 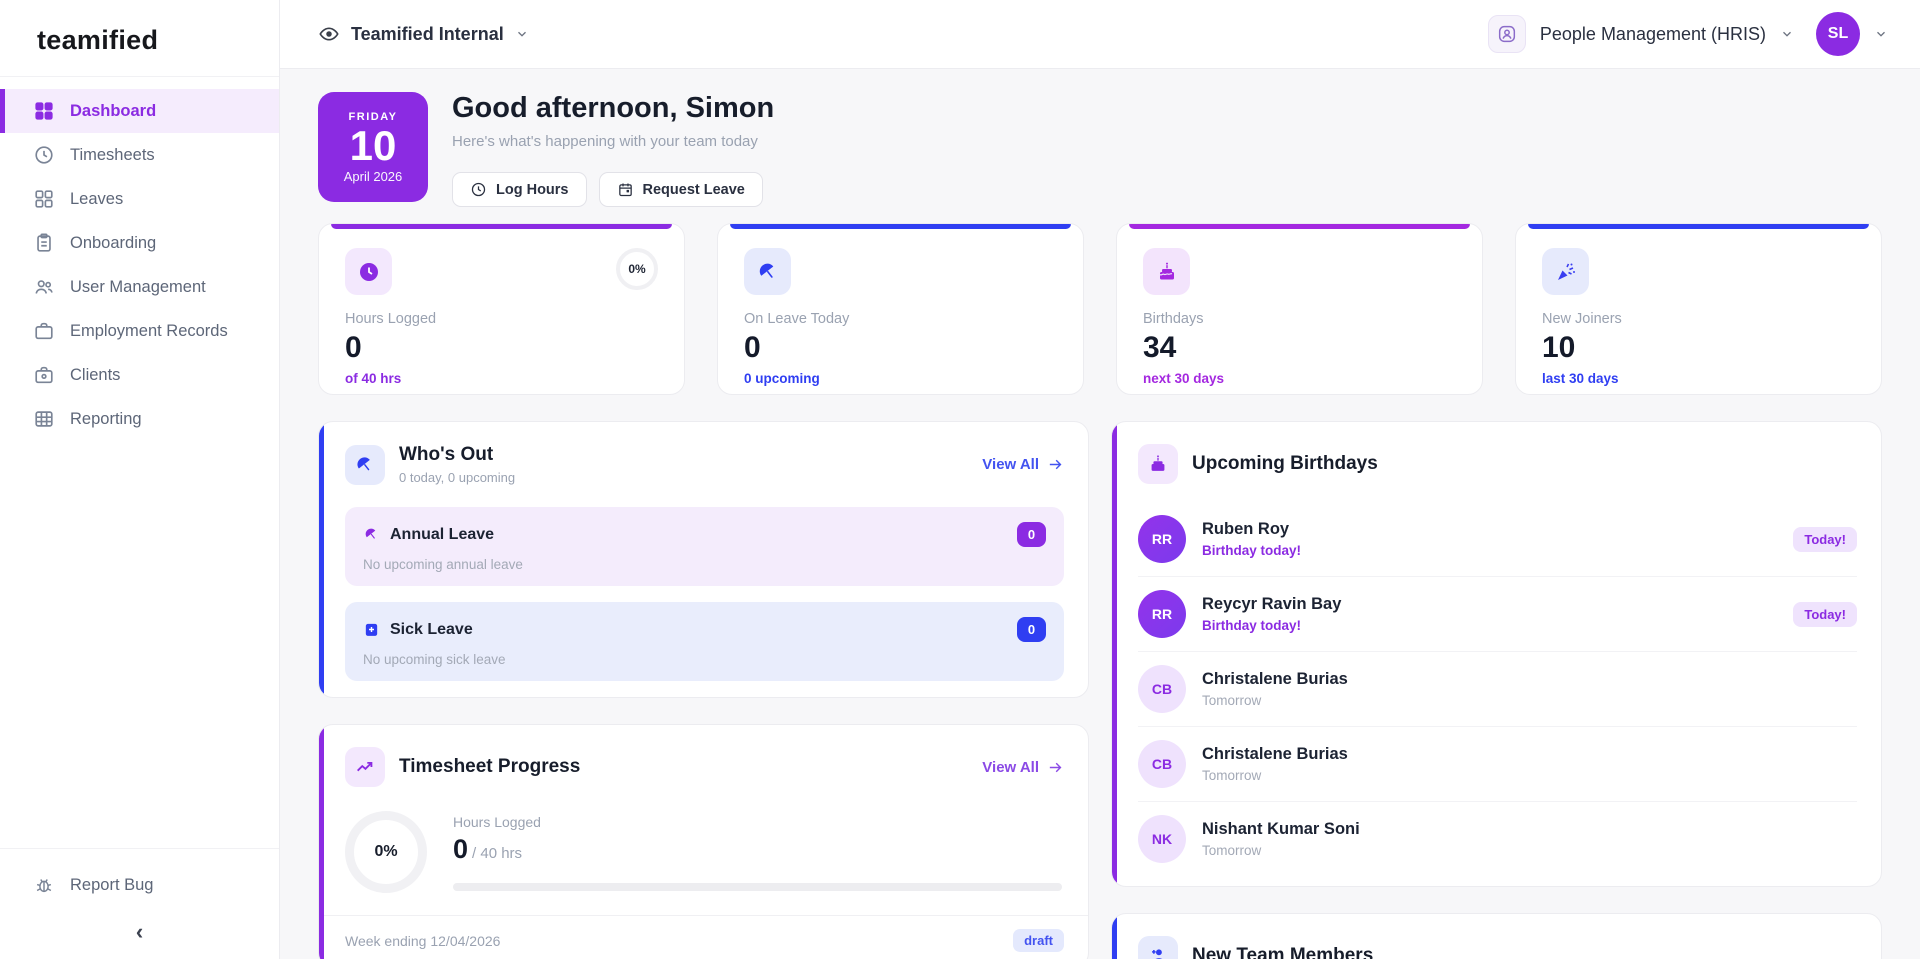 I want to click on sidebar-item-onboarding: Onboarding, so click(x=139, y=243).